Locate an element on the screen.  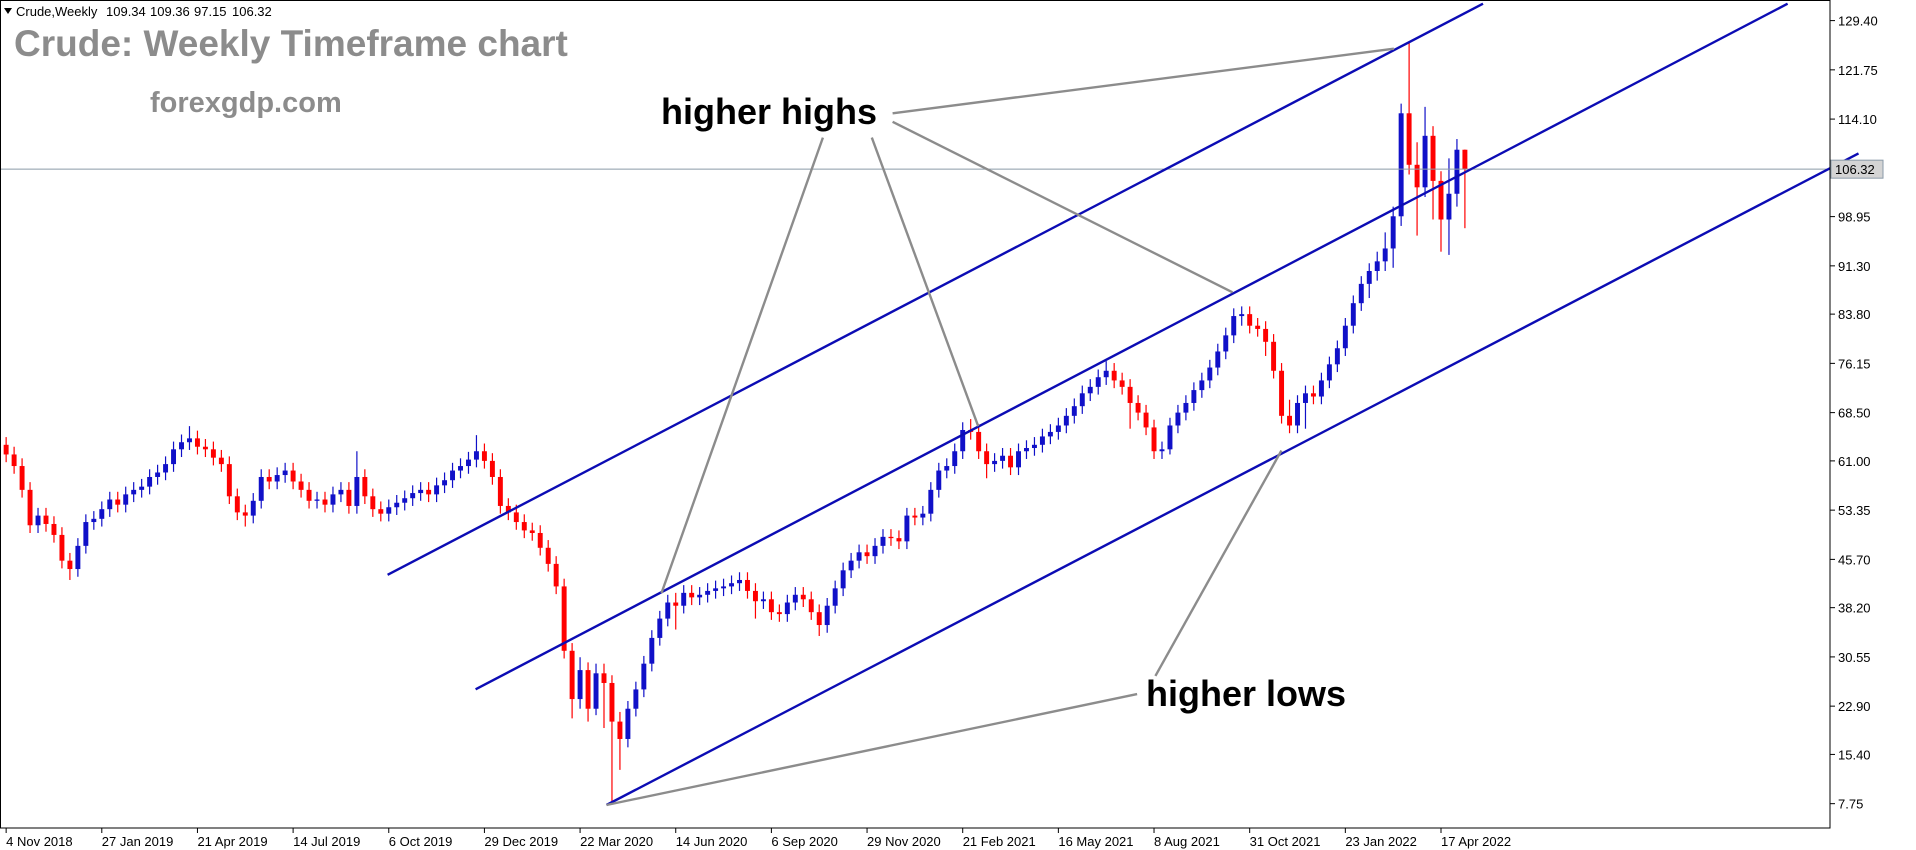
x-tick-label: 27 Jan 2019 is located at coordinates (138, 841).